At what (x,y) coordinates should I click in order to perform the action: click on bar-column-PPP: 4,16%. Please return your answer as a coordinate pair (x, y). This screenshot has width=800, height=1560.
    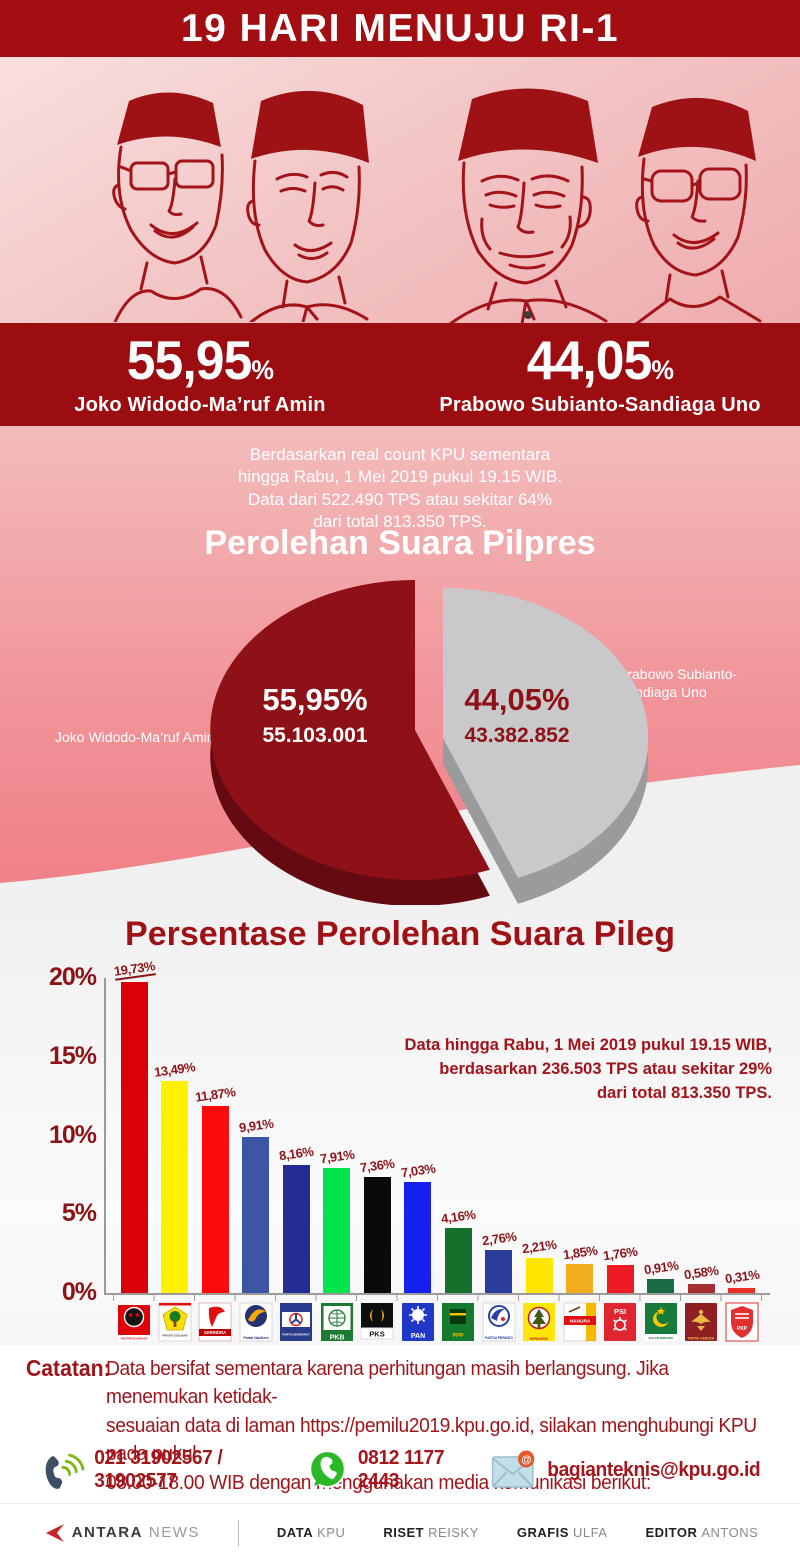
    Looking at the image, I should click on (458, 1249).